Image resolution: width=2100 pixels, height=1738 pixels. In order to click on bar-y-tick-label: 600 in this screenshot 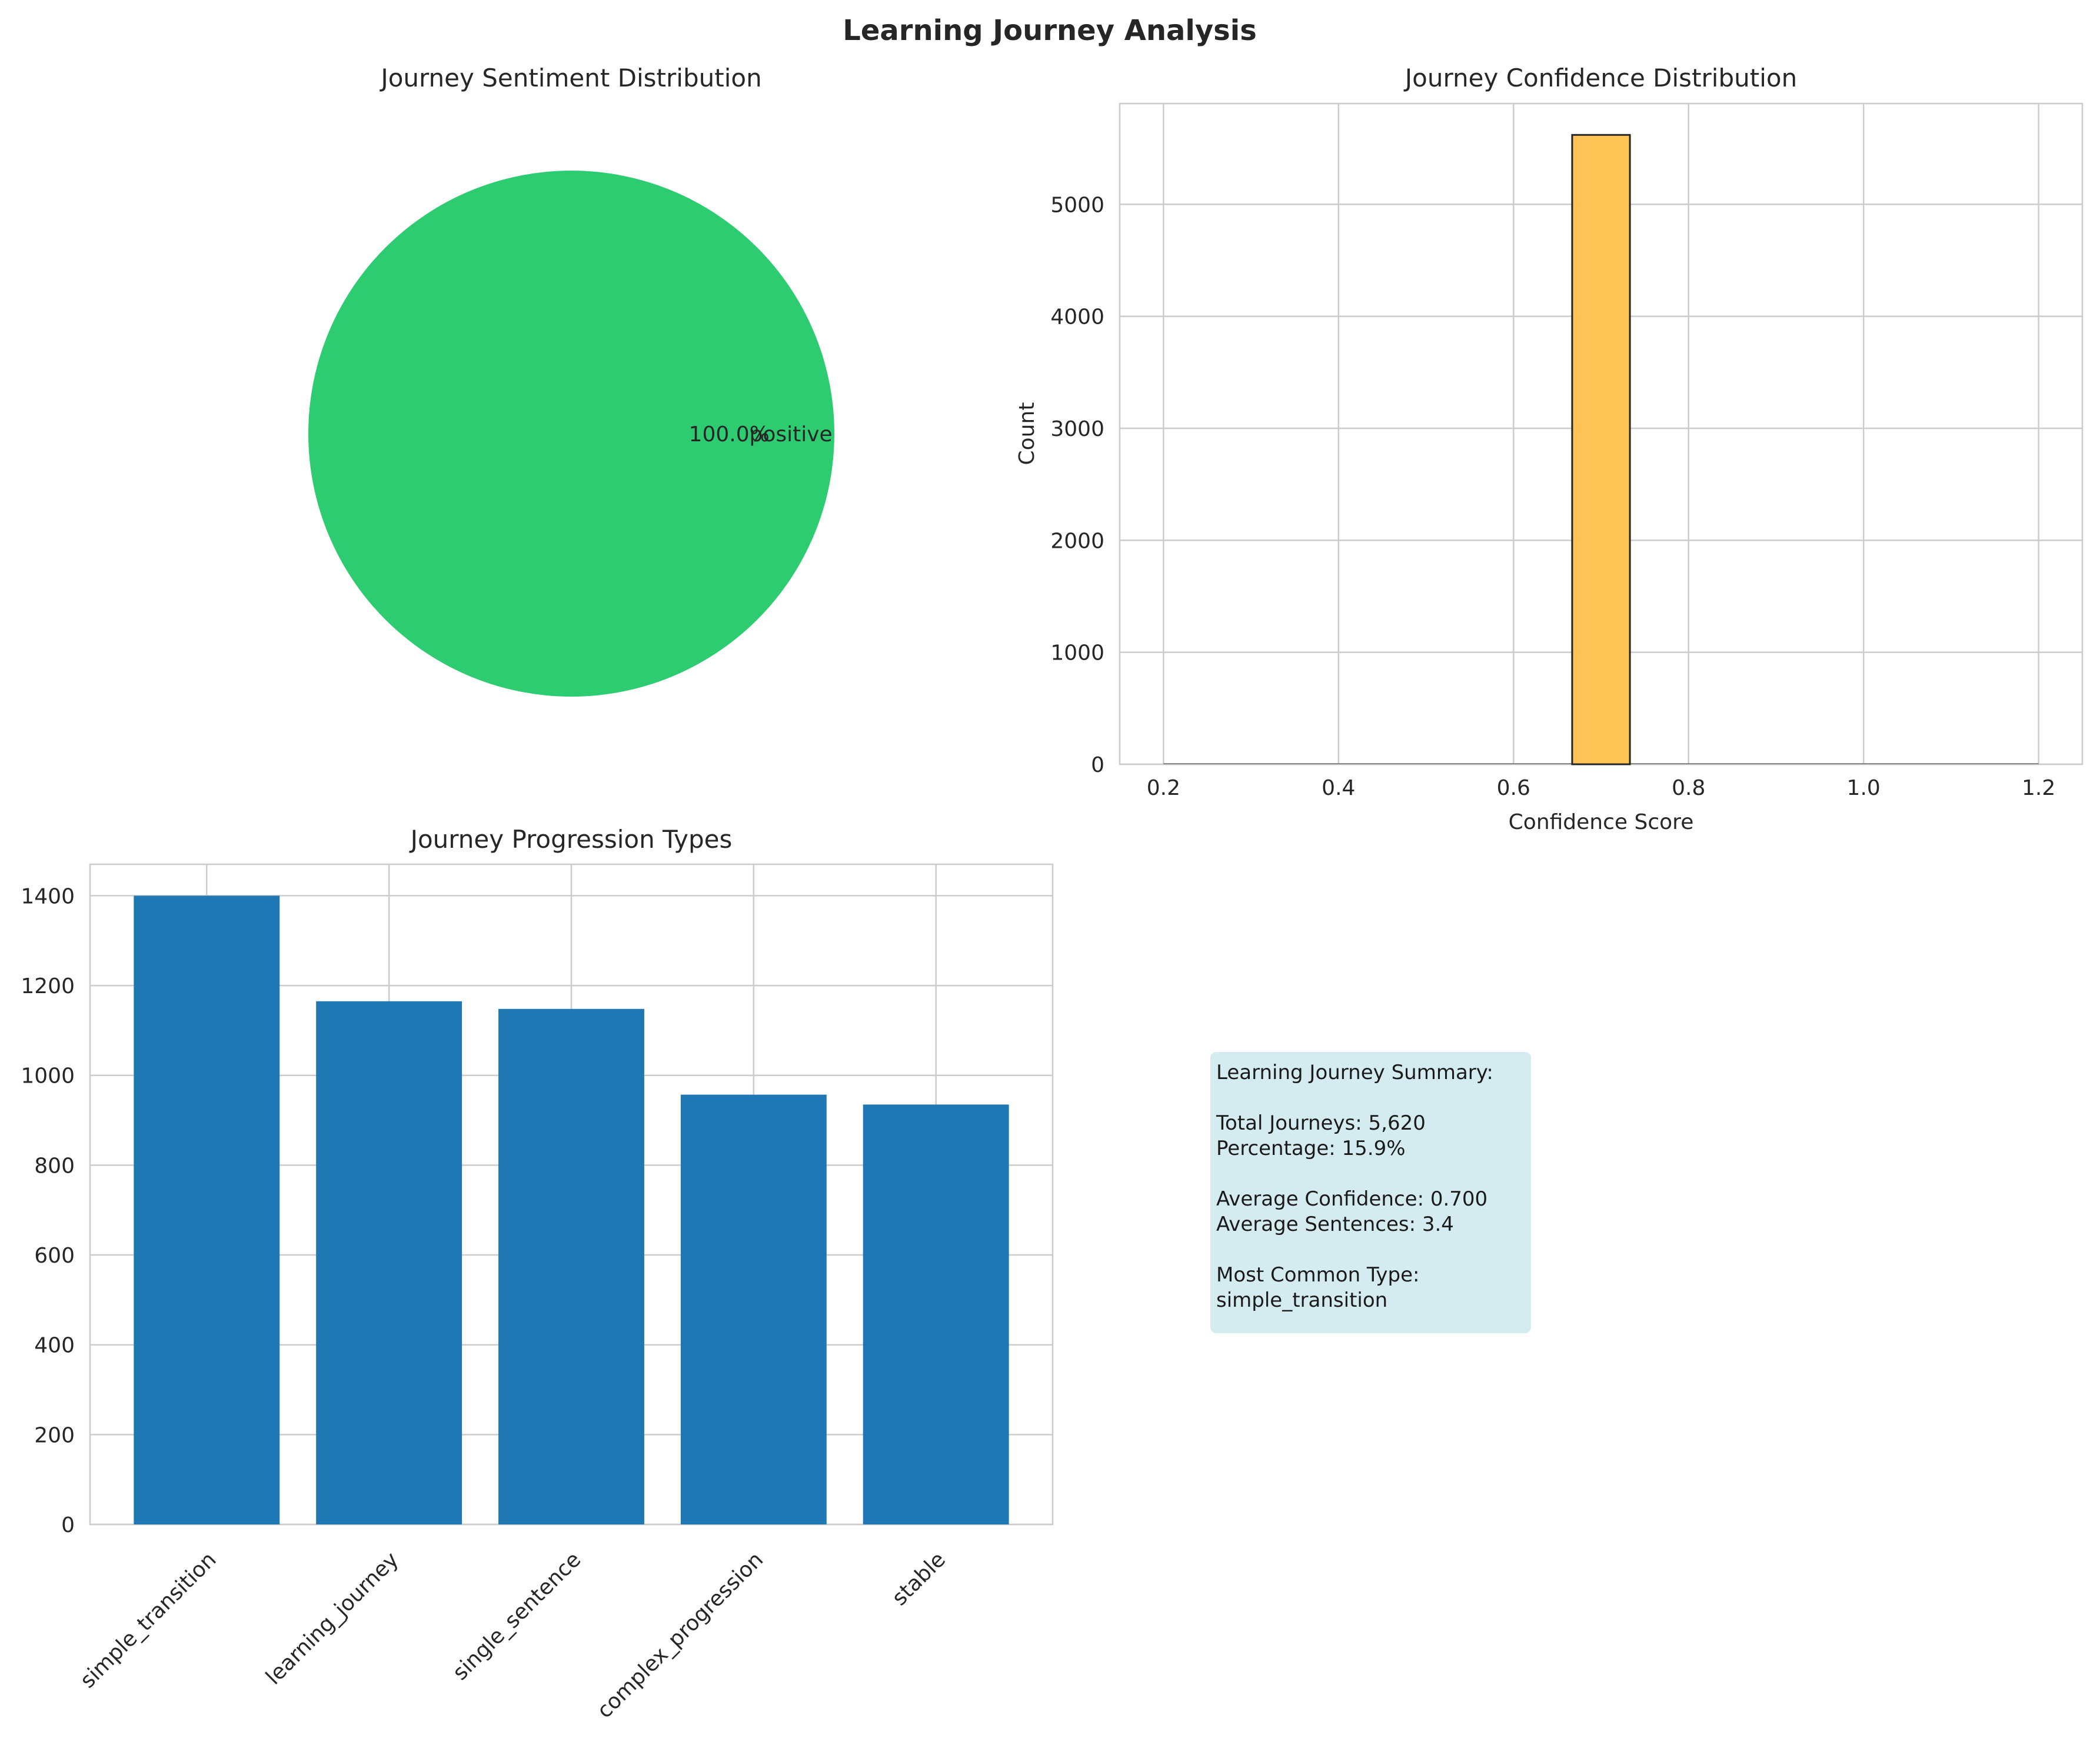, I will do `click(54, 1256)`.